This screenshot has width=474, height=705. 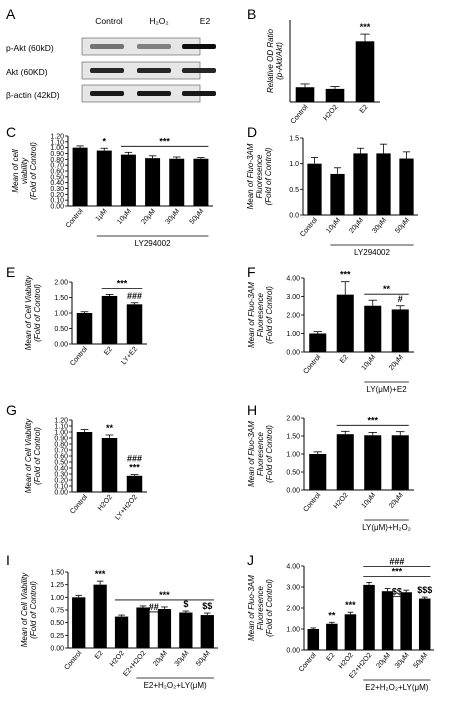 I want to click on y-tick-label: 0.40, so click(x=61, y=469).